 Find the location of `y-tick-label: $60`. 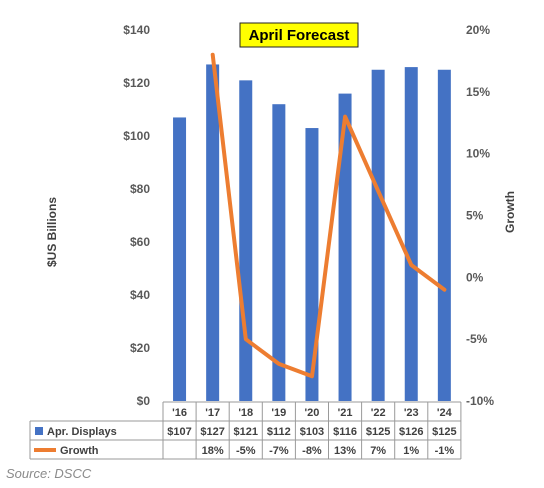

y-tick-label: $60 is located at coordinates (140, 242).